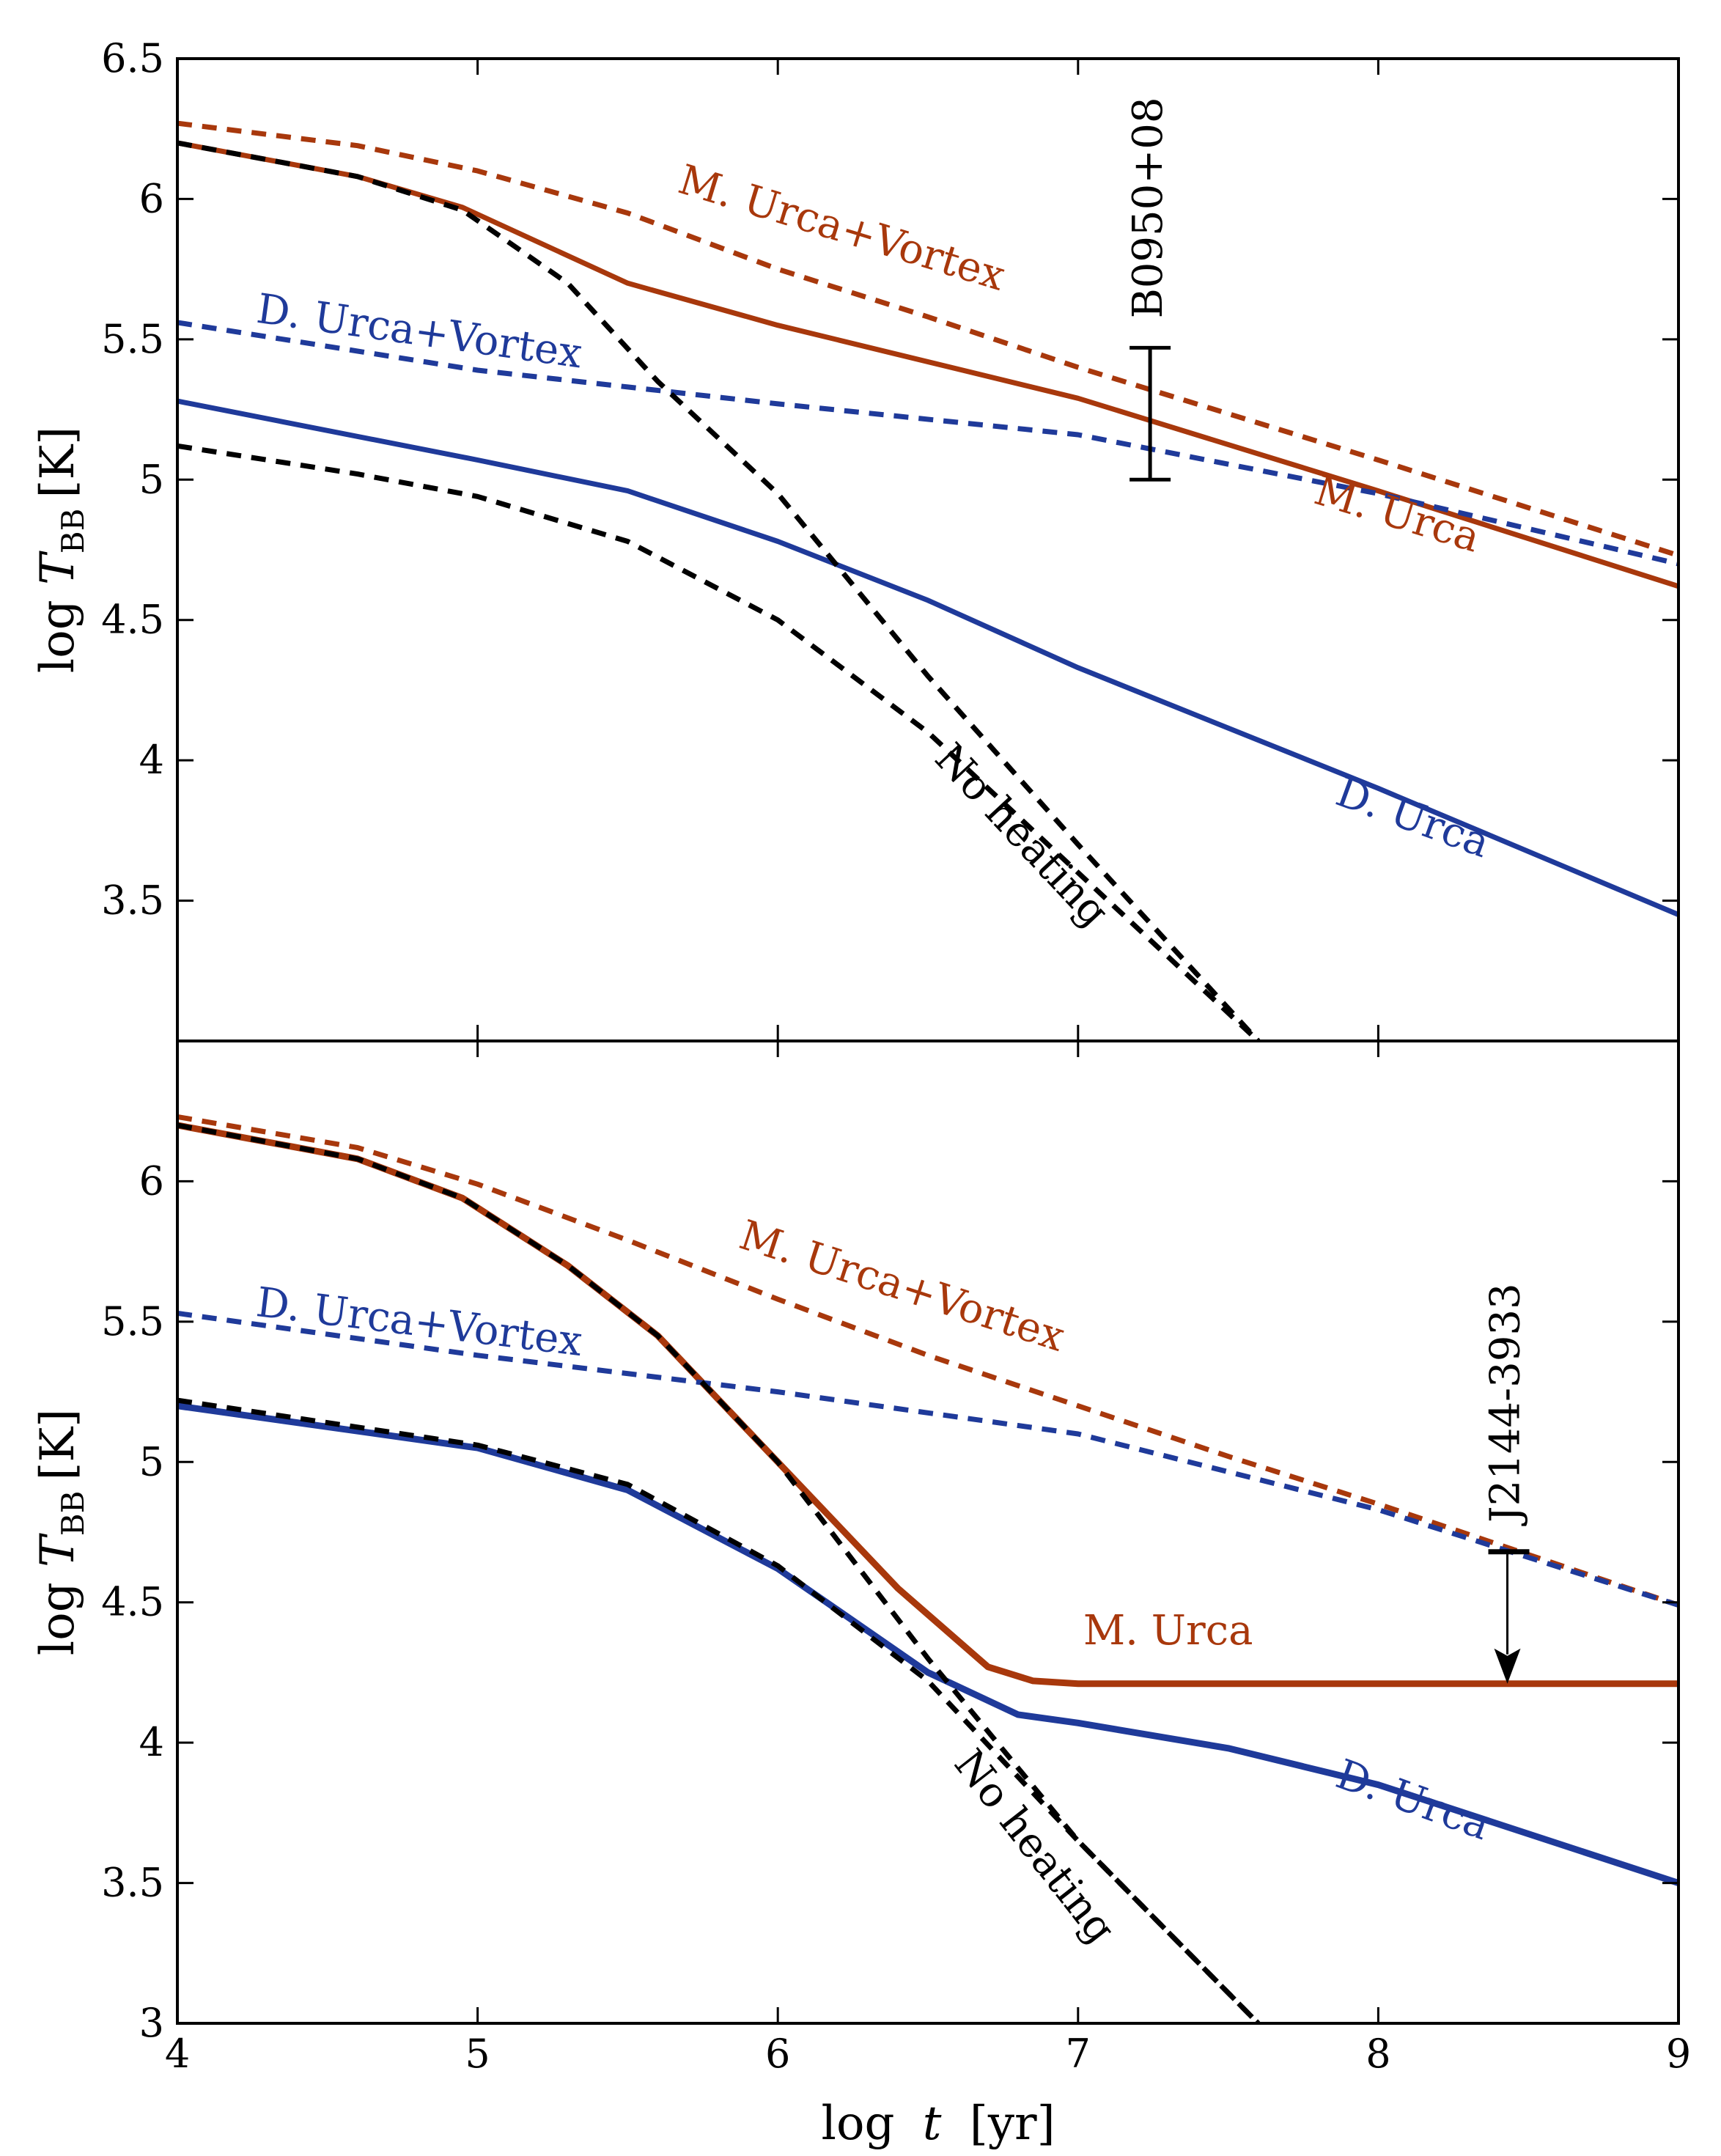 The image size is (1721, 2156). I want to click on x-axis-label-prefix: log, so click(857, 2124).